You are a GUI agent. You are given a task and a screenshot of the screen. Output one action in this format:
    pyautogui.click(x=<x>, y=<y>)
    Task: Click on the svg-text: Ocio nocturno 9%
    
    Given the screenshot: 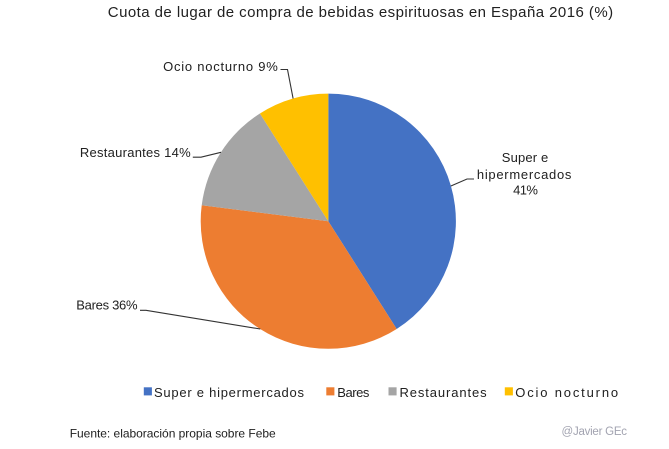 What is the action you would take?
    pyautogui.click(x=220, y=66)
    